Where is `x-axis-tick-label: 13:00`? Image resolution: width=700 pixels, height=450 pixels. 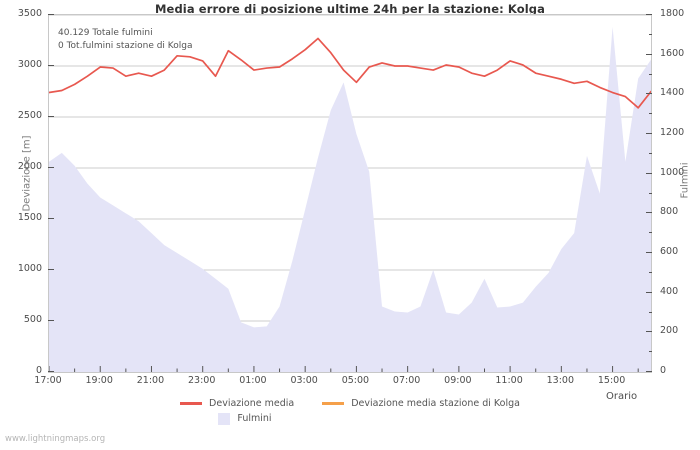 x-axis-tick-label: 13:00 is located at coordinates (560, 380).